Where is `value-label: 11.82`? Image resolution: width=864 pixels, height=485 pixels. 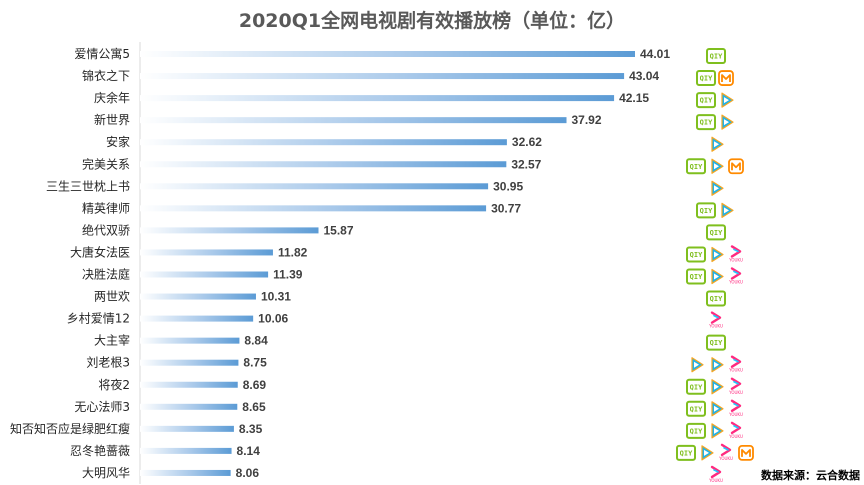
value-label: 11.82 is located at coordinates (293, 252).